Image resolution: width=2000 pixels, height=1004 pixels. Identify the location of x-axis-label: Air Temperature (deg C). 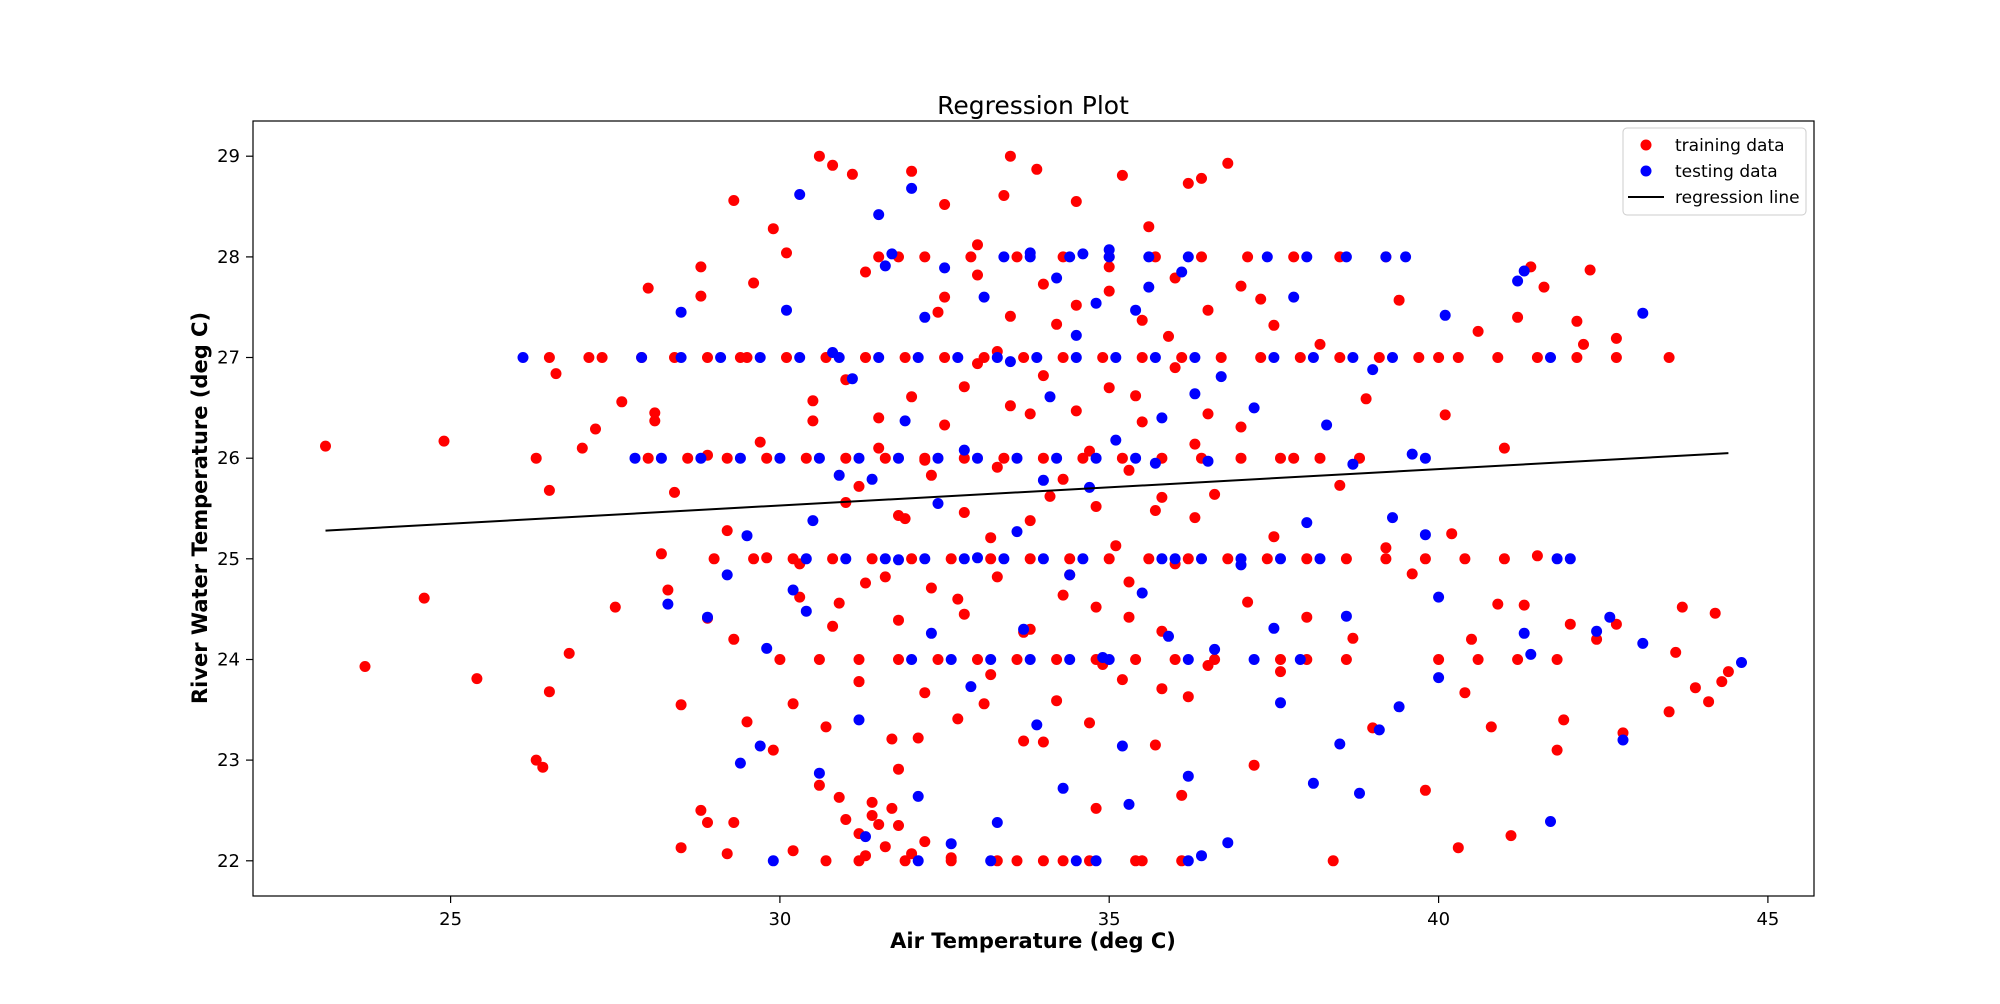
(1033, 941).